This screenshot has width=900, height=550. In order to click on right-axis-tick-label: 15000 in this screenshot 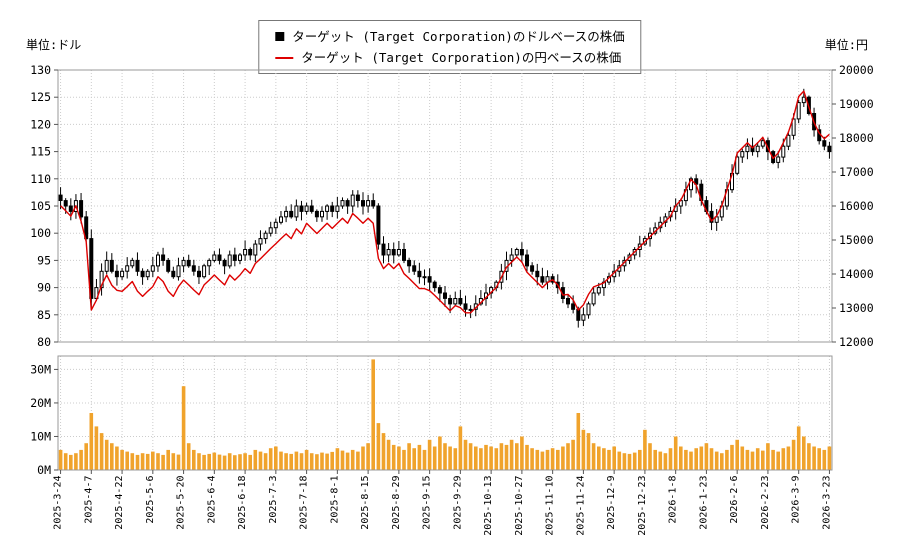, I will do `click(856, 240)`.